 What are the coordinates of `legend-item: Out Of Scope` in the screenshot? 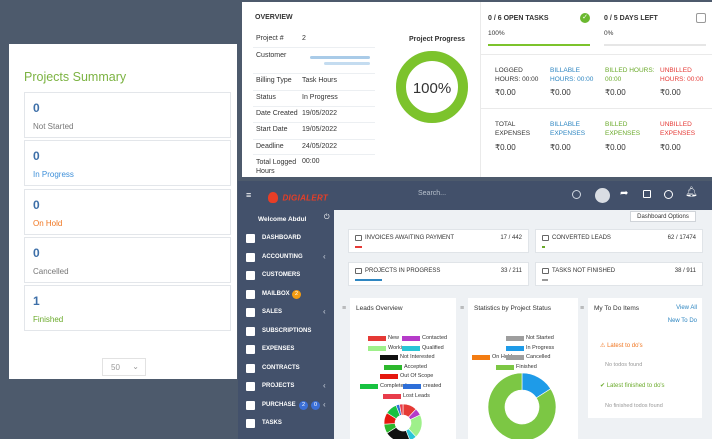 It's located at (406, 376).